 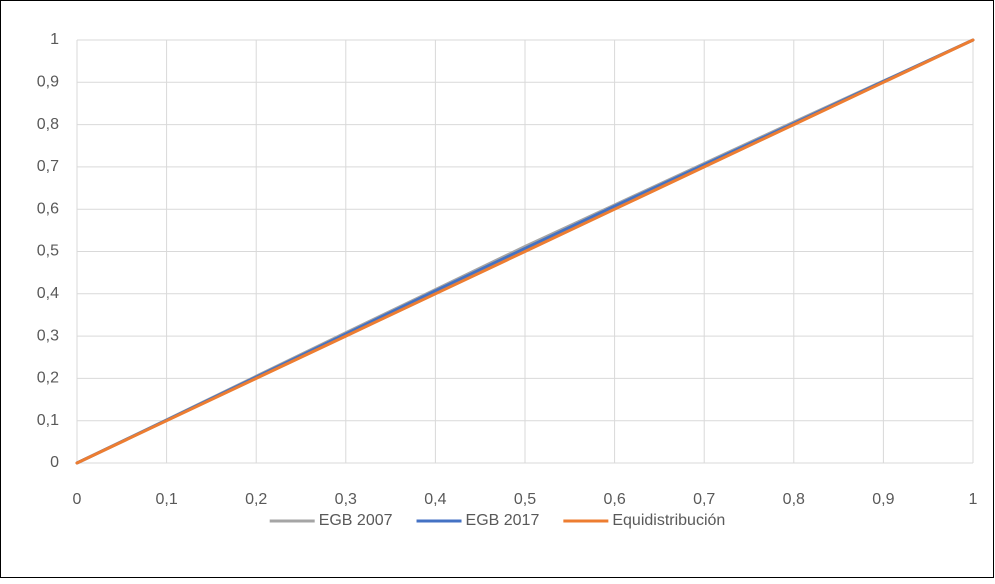 What do you see at coordinates (614, 499) in the screenshot?
I see `x-tick-label: 0,6` at bounding box center [614, 499].